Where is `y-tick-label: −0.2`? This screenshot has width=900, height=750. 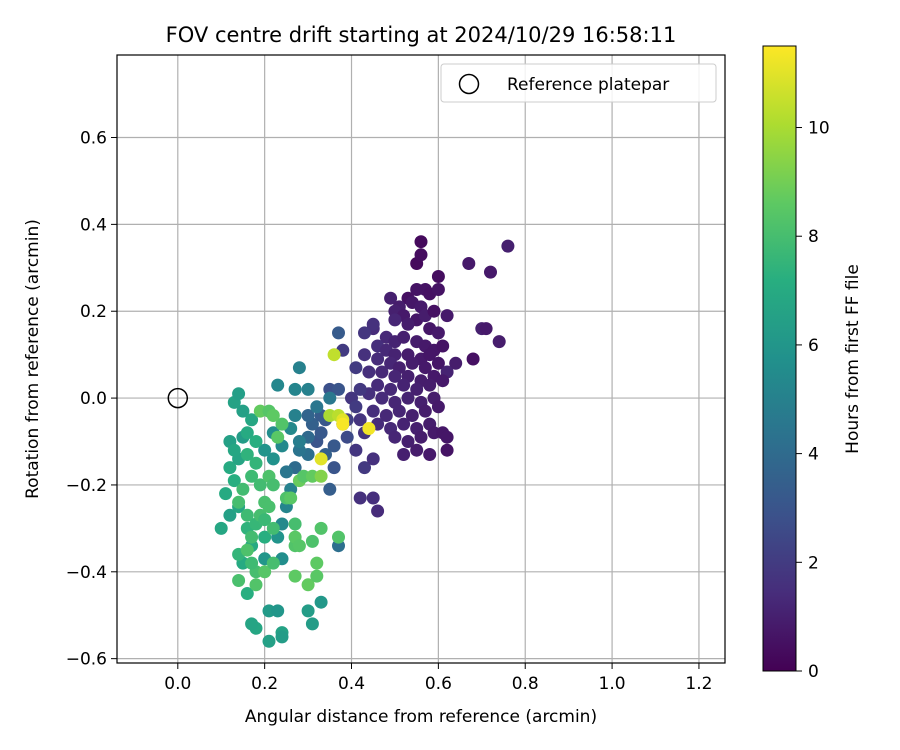 y-tick-label: −0.2 is located at coordinates (86, 486).